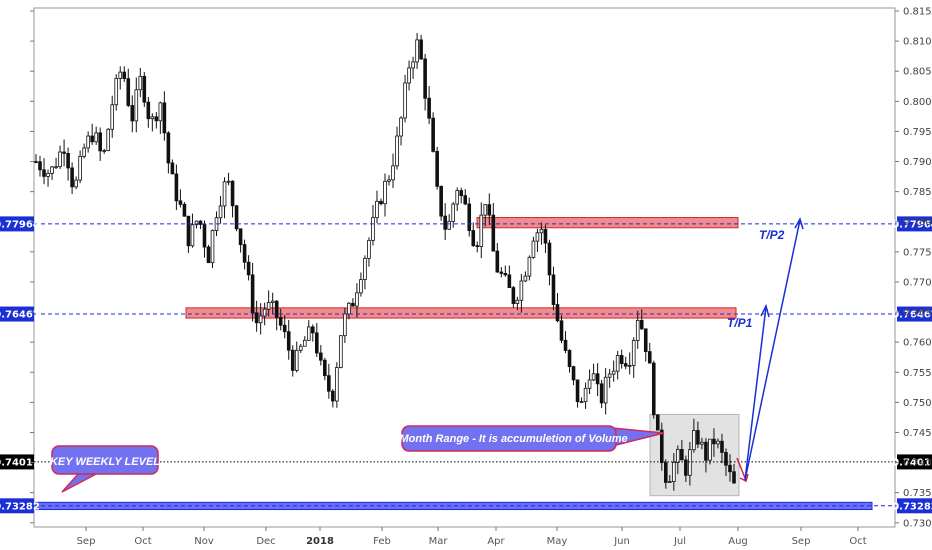 The width and height of the screenshot is (932, 550). What do you see at coordinates (917, 72) in the screenshot?
I see `y-tick-label-right: 0.80500` at bounding box center [917, 72].